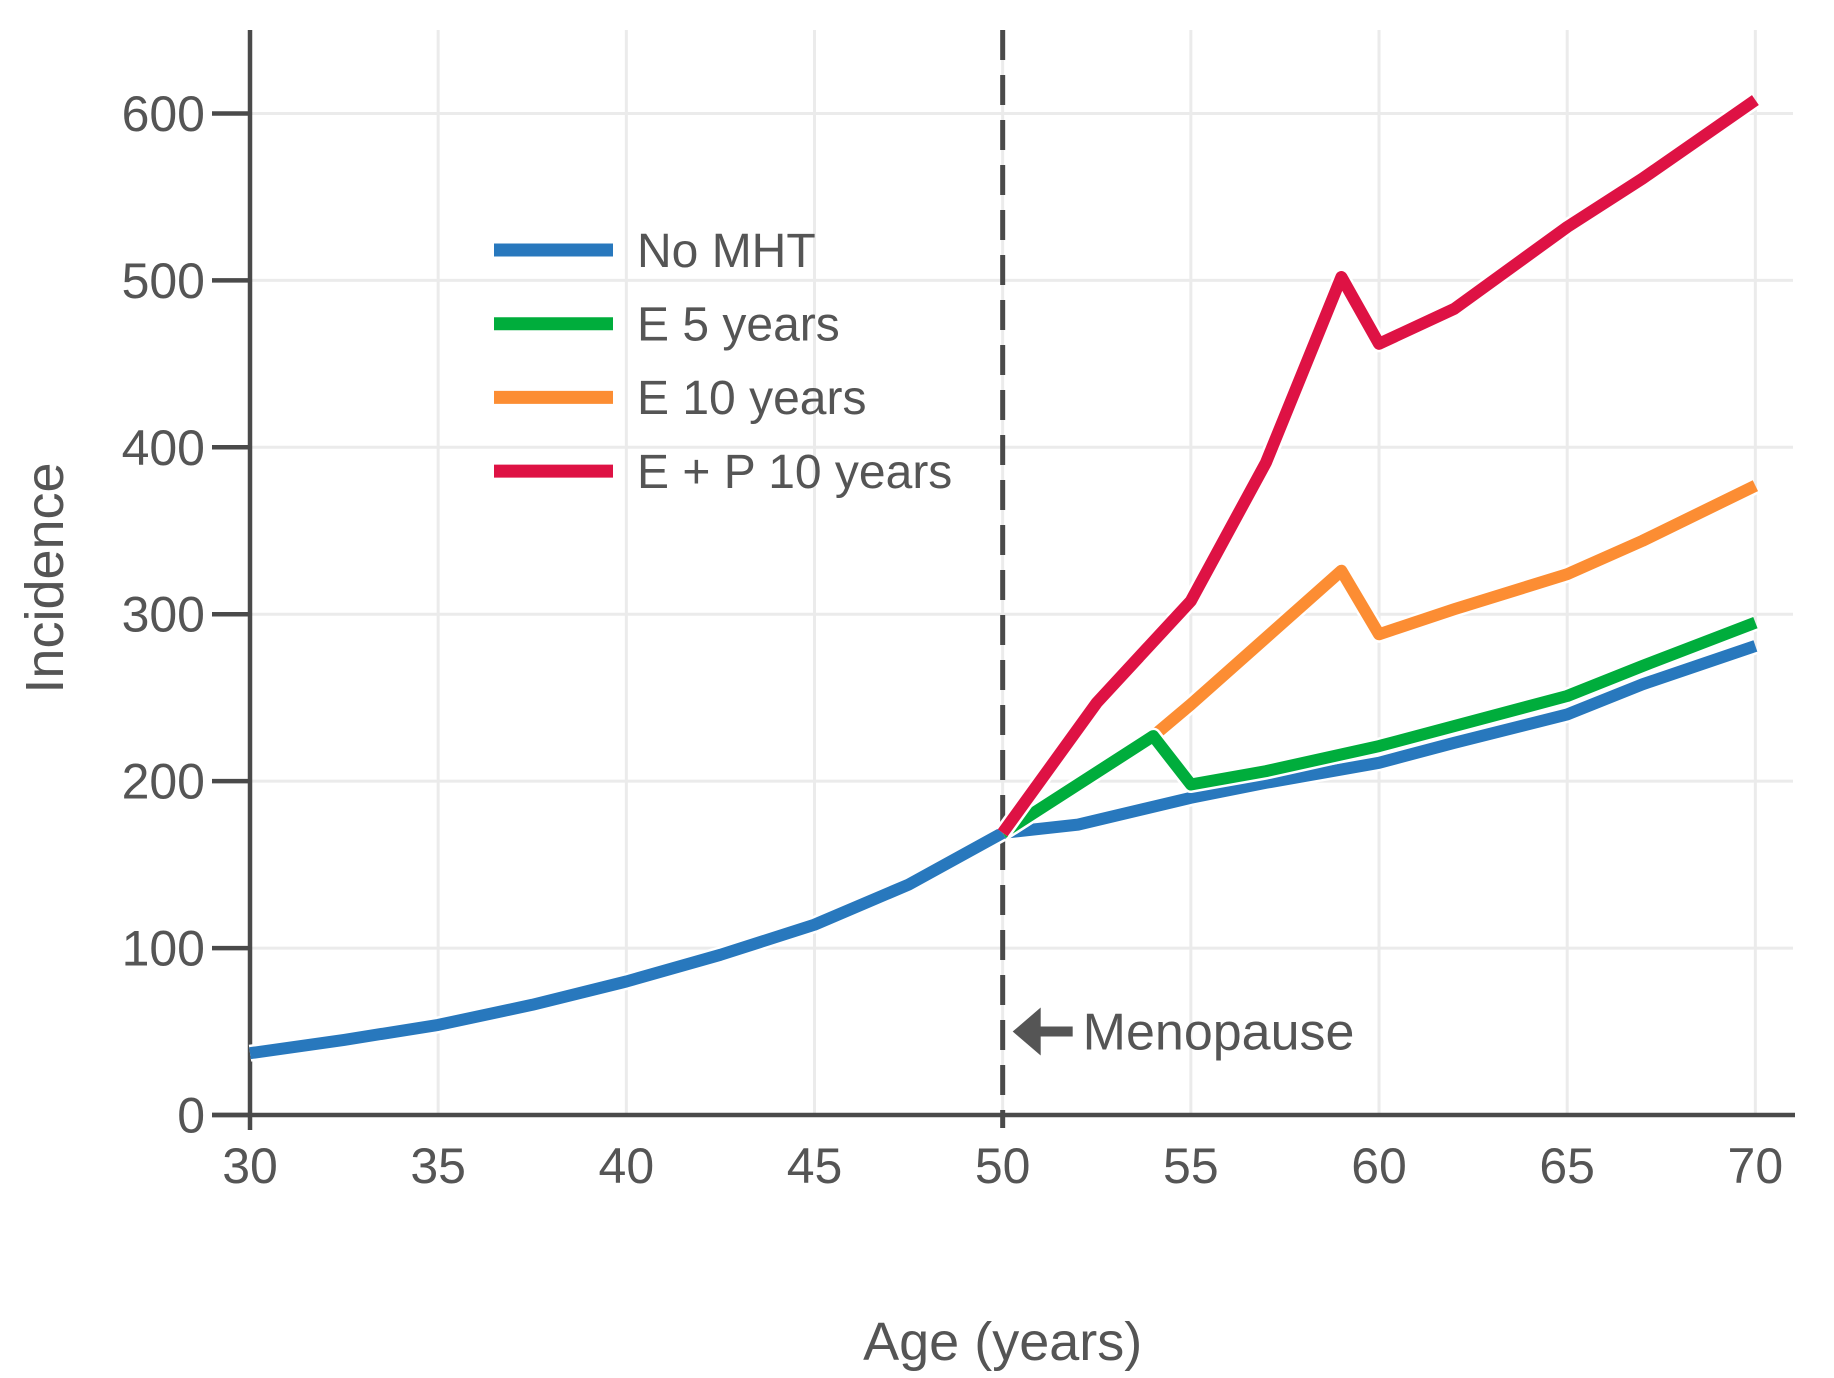  What do you see at coordinates (163, 949) in the screenshot?
I see `y-tick-label: 100` at bounding box center [163, 949].